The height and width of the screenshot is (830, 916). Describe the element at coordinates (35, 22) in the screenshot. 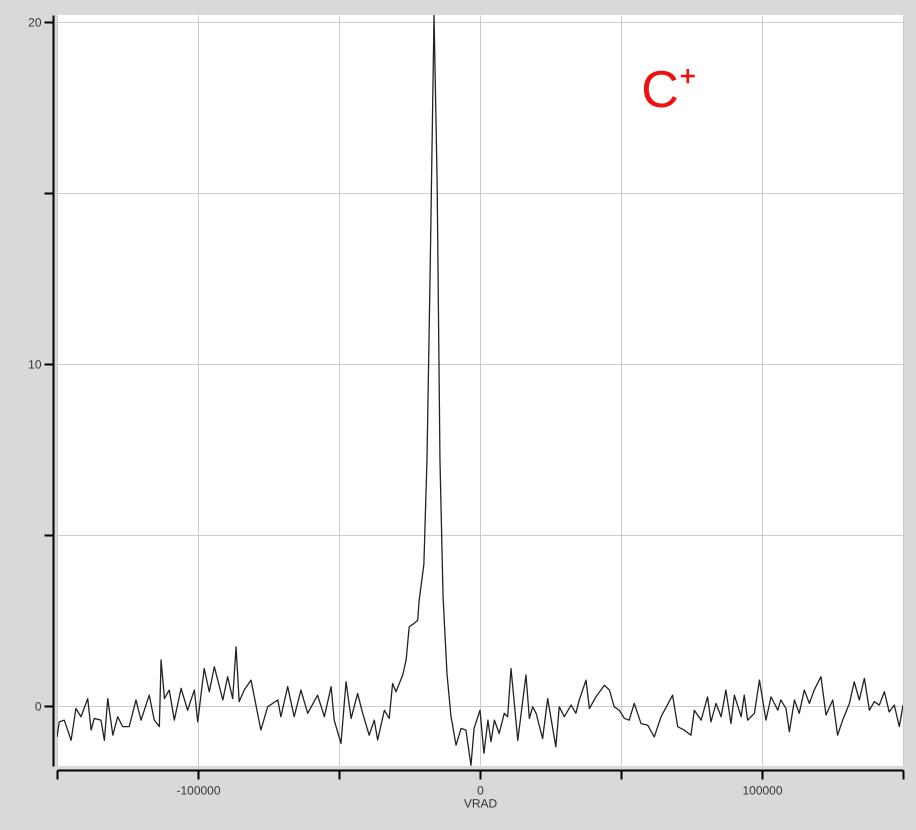

I see `y-tick-label: 20` at that location.